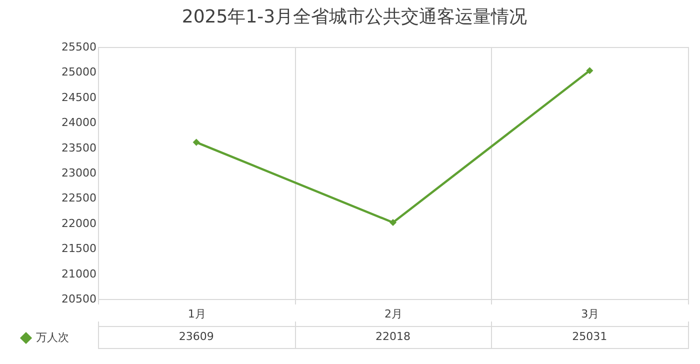 This screenshot has width=700, height=364. What do you see at coordinates (79, 273) in the screenshot?
I see `y-tick-label: 21000` at bounding box center [79, 273].